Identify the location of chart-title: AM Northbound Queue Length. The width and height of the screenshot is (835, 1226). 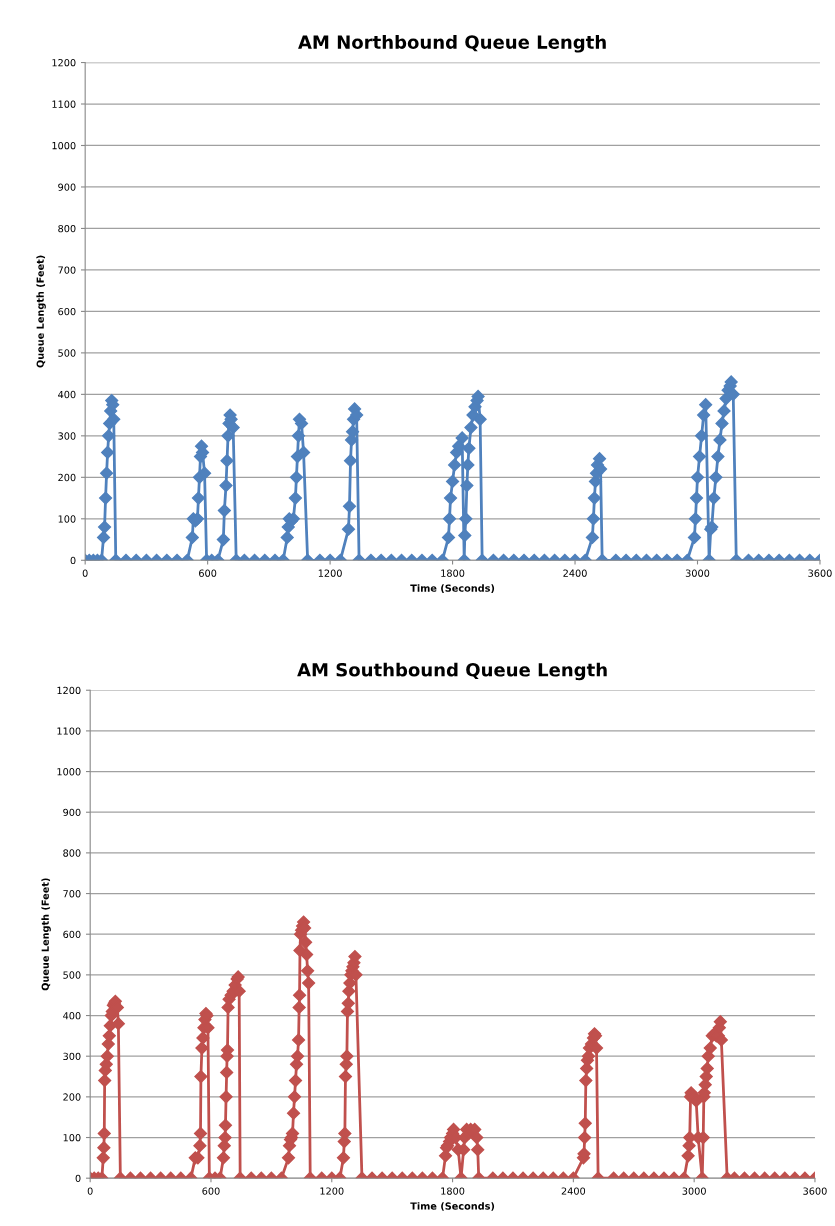
(452, 43).